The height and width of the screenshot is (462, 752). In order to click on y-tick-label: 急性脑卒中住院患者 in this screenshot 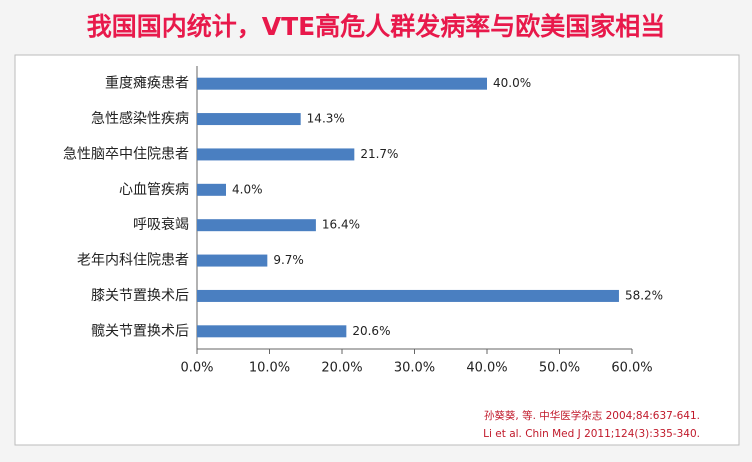, I will do `click(126, 154)`.